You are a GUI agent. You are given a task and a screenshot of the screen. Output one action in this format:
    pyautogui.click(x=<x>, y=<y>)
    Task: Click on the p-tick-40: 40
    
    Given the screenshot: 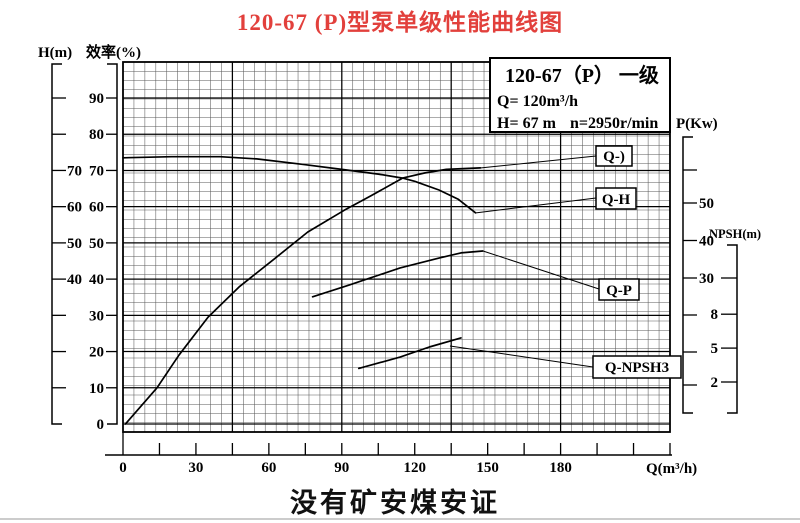 What is the action you would take?
    pyautogui.click(x=706, y=242)
    